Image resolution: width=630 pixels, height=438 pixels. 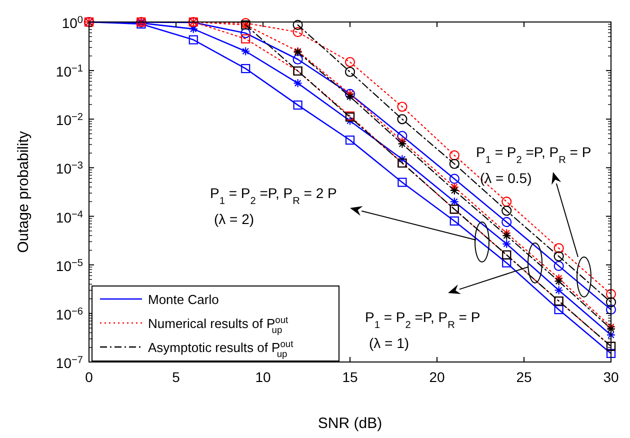 What do you see at coordinates (70, 265) in the screenshot?
I see `y-tick-label: 10$^{−5}$` at bounding box center [70, 265].